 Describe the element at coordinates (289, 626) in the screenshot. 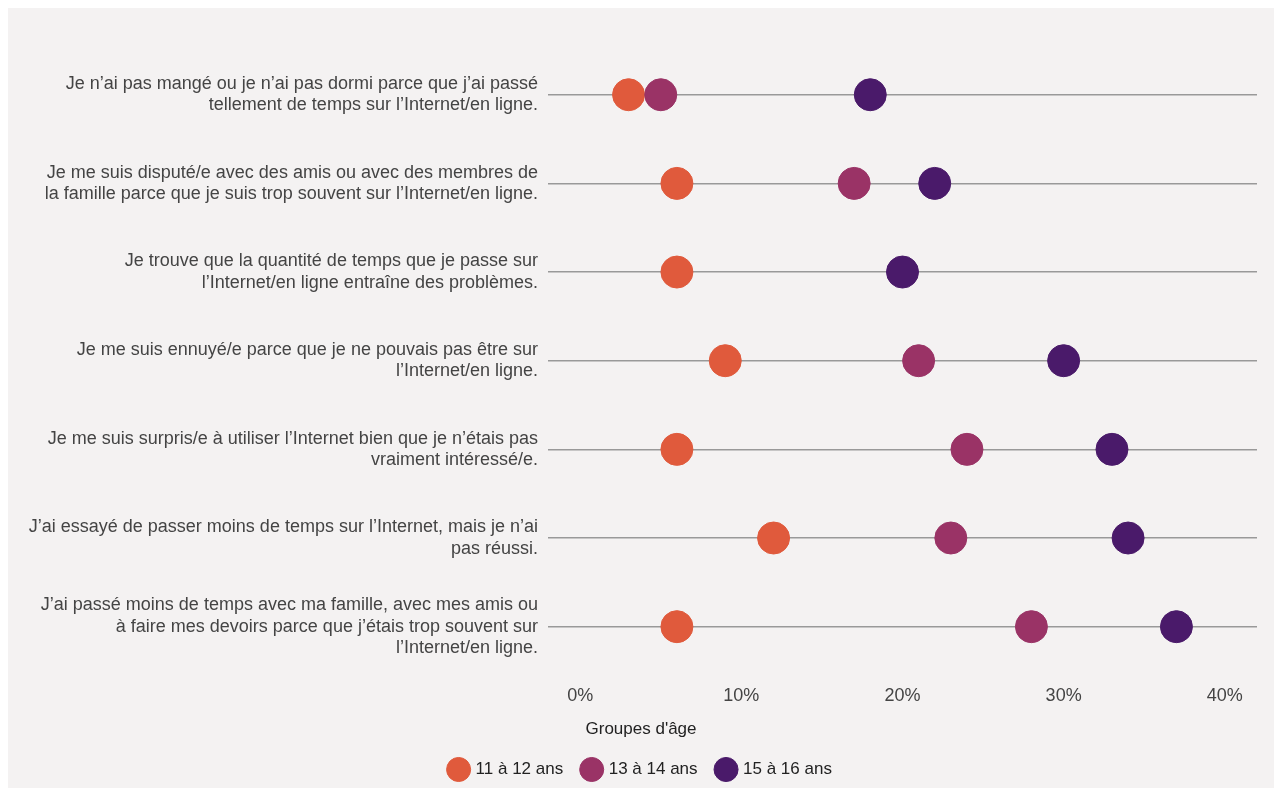

I see `y-tick-label: J’ai passé moins de temps avec ma famille, avec mes amis ou à faire mes devoirs parce que j’étais trop souvent sur l’Internet/en ligne.` at that location.